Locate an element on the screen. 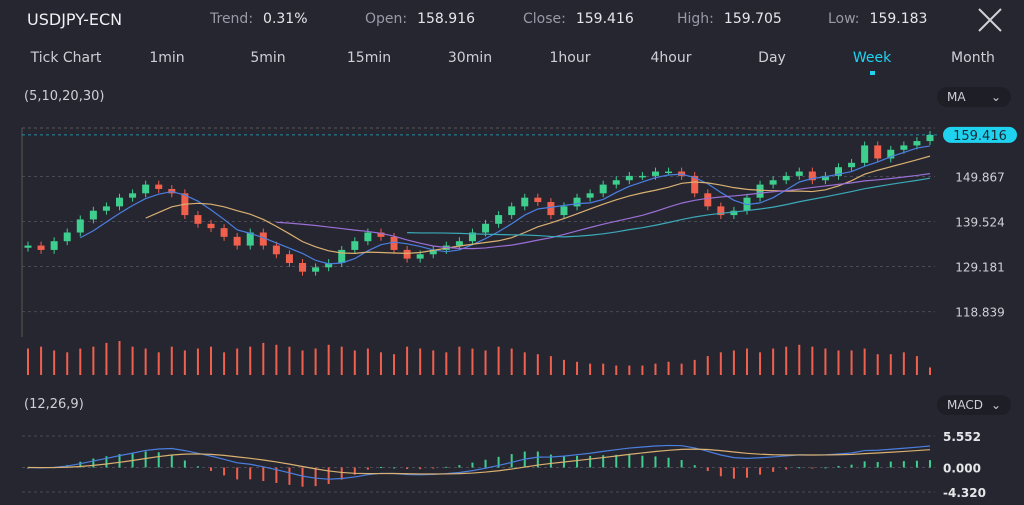 This screenshot has height=505, width=1024. price-tick-label: 149.867 is located at coordinates (980, 177).